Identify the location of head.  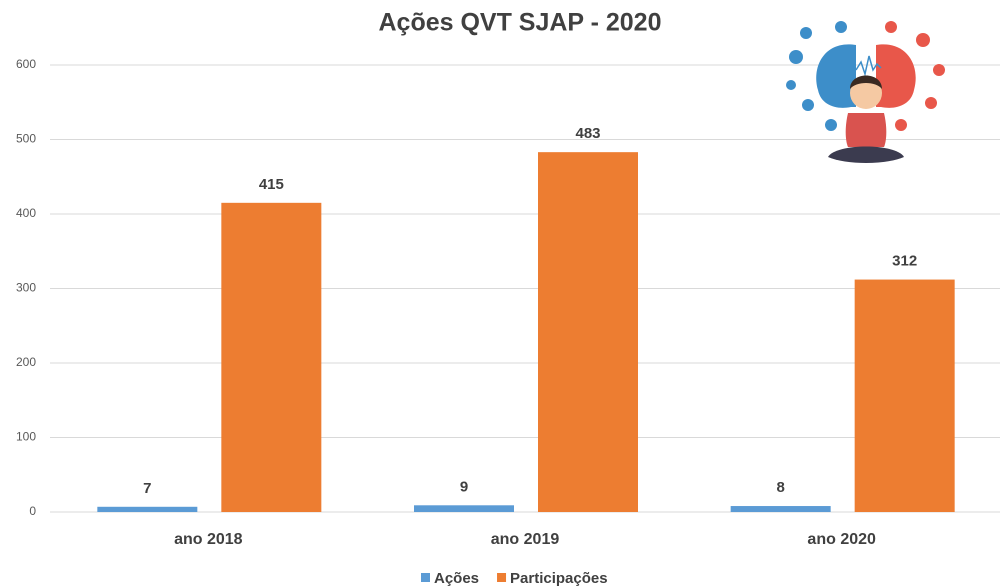
(866, 93).